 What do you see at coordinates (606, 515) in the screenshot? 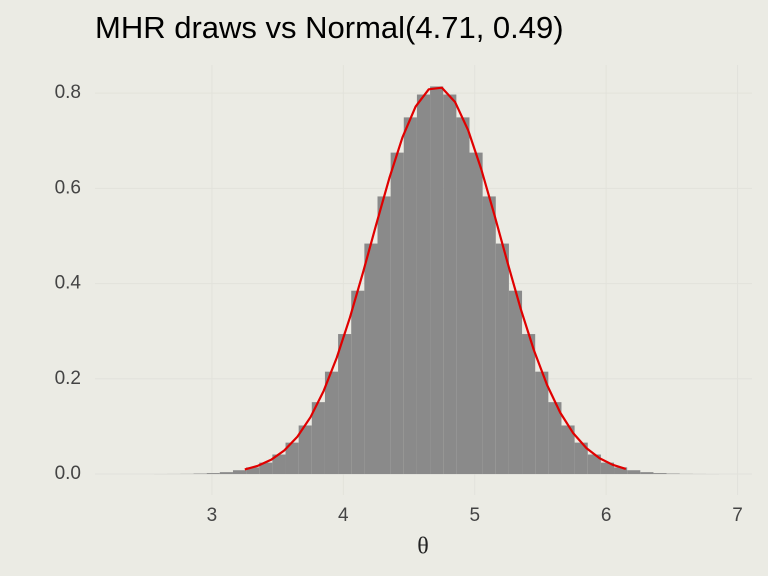
I see `x-tick-label: 6` at bounding box center [606, 515].